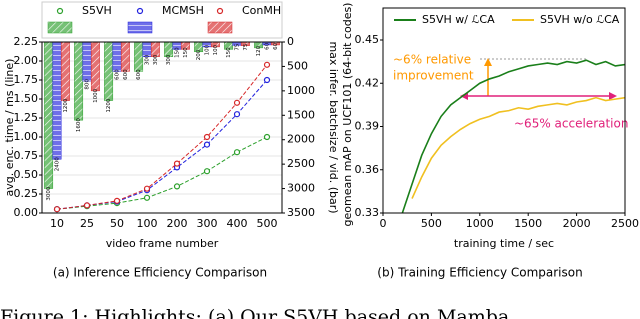 This screenshot has height=319, width=640. Describe the element at coordinates (237, 223) in the screenshot. I see `x-tick-label: 400` at that location.